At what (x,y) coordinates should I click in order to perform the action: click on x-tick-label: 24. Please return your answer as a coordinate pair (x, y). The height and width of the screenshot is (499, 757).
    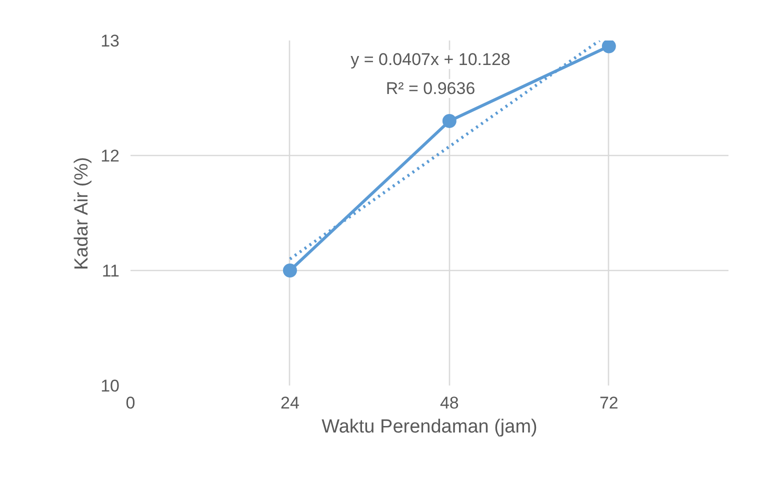
    Looking at the image, I should click on (290, 403).